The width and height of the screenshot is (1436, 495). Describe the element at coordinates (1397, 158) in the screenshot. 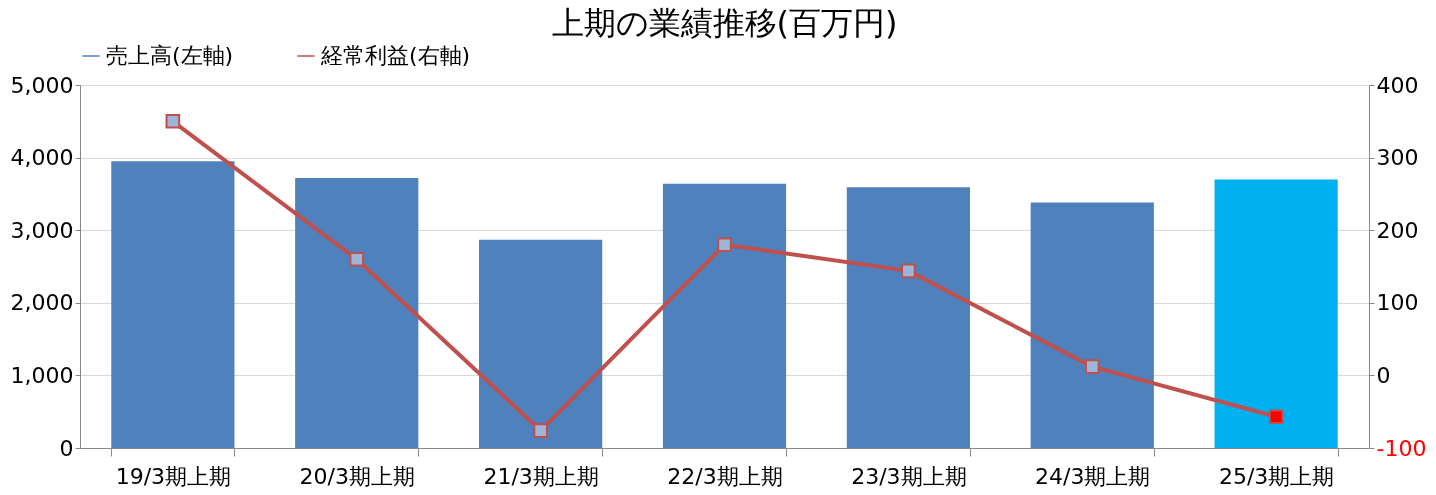

I see `y2-tick-label: 300` at that location.